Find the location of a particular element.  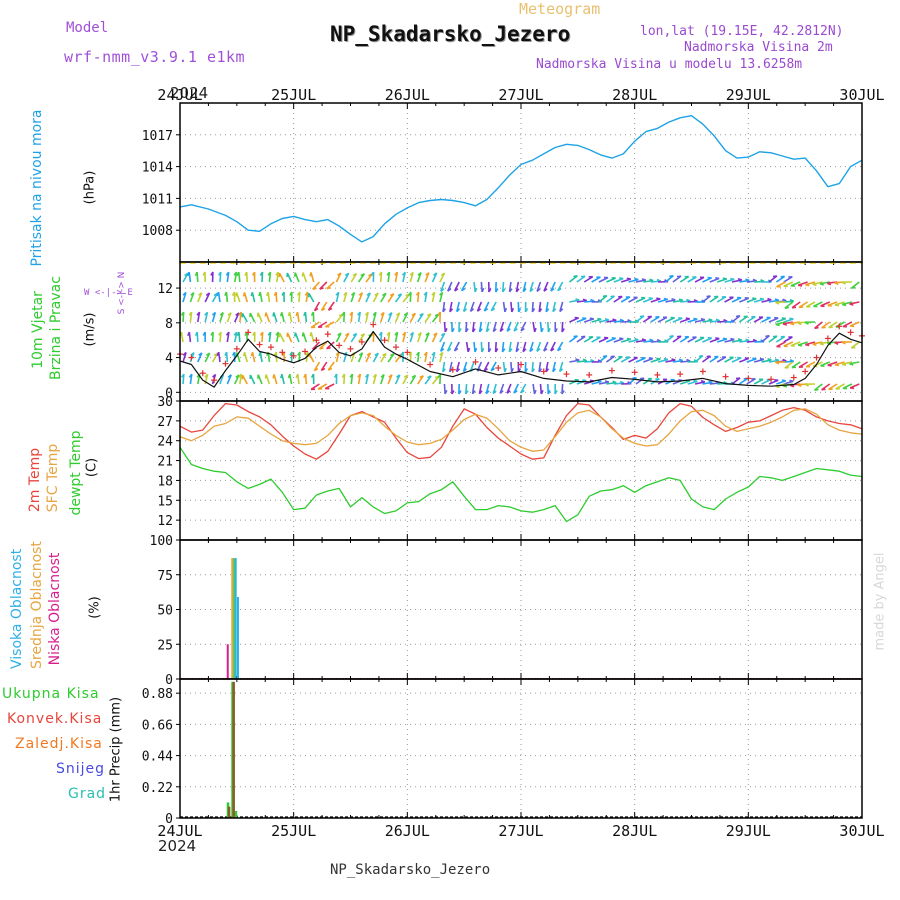

cloud-bar is located at coordinates (232, 618).